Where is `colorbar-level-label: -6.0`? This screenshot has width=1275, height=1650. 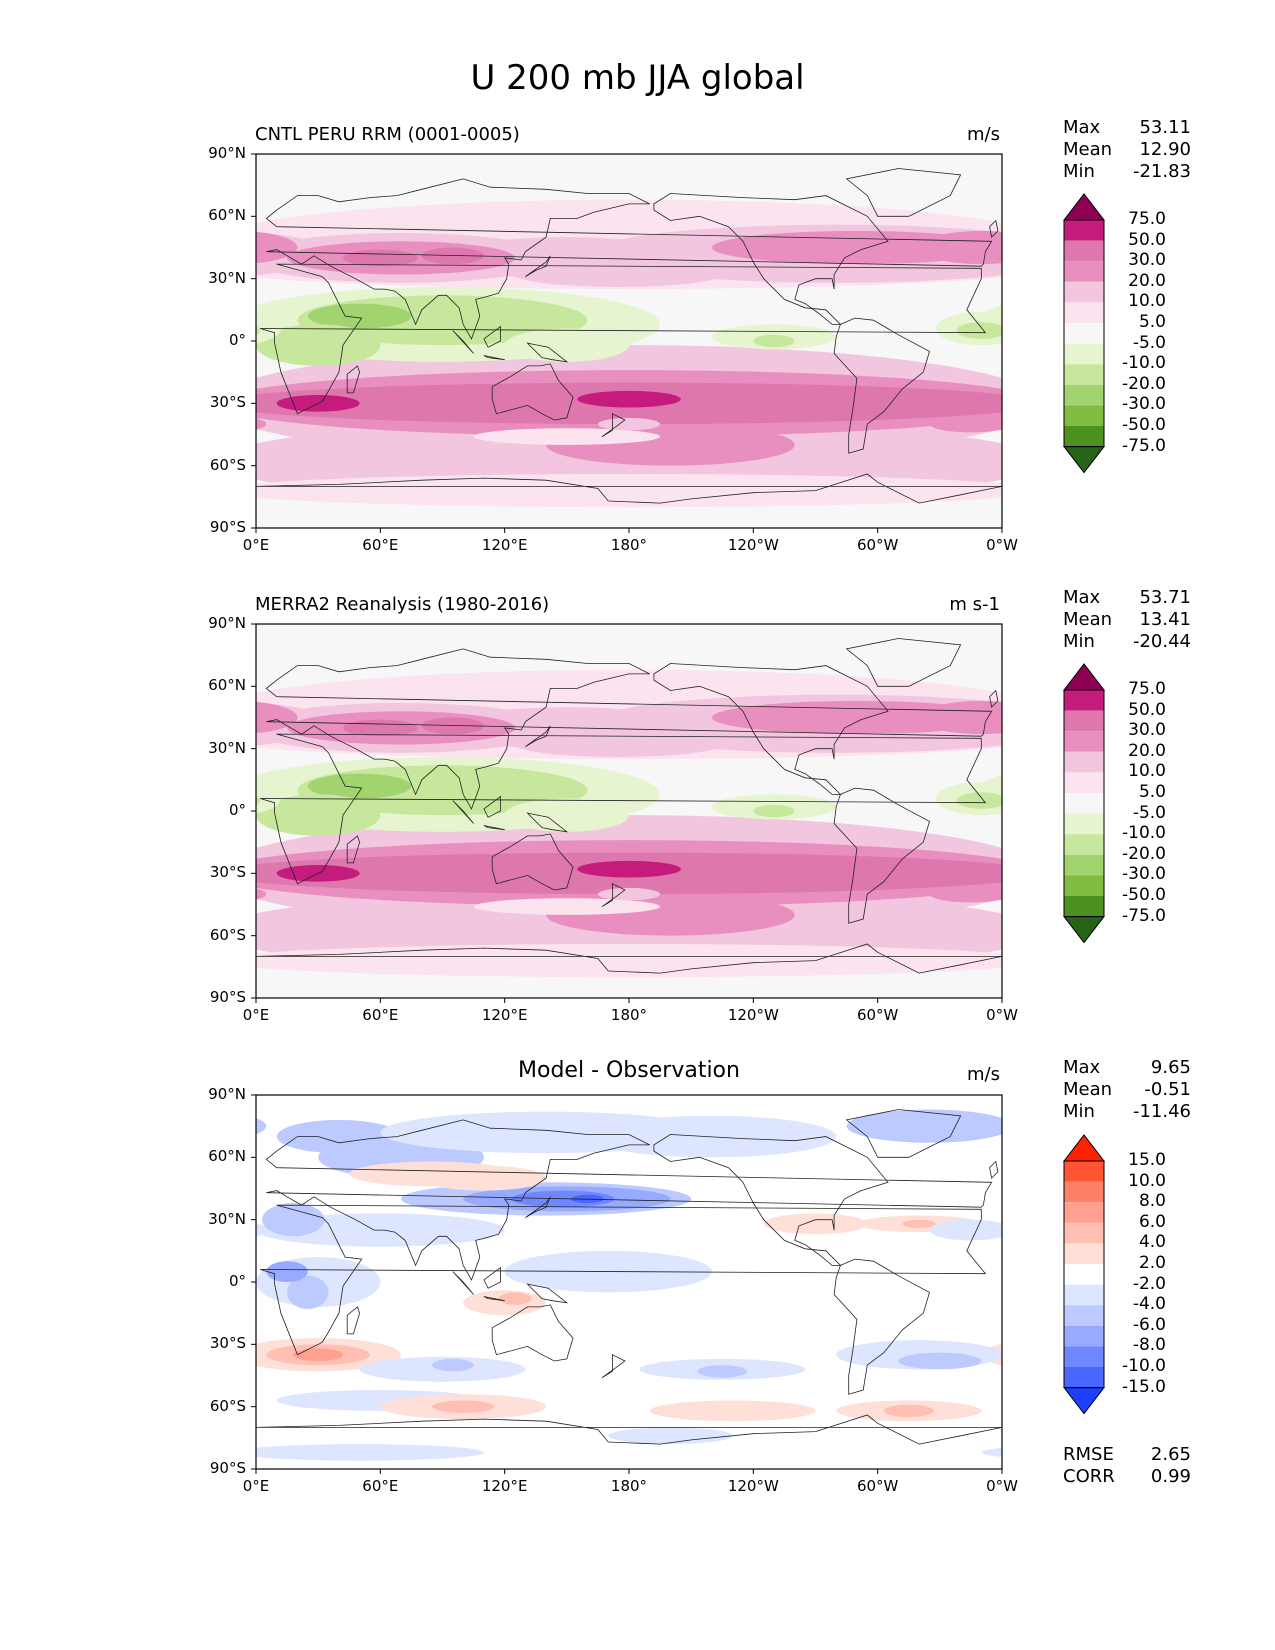 colorbar-level-label: -6.0 is located at coordinates (1149, 1324).